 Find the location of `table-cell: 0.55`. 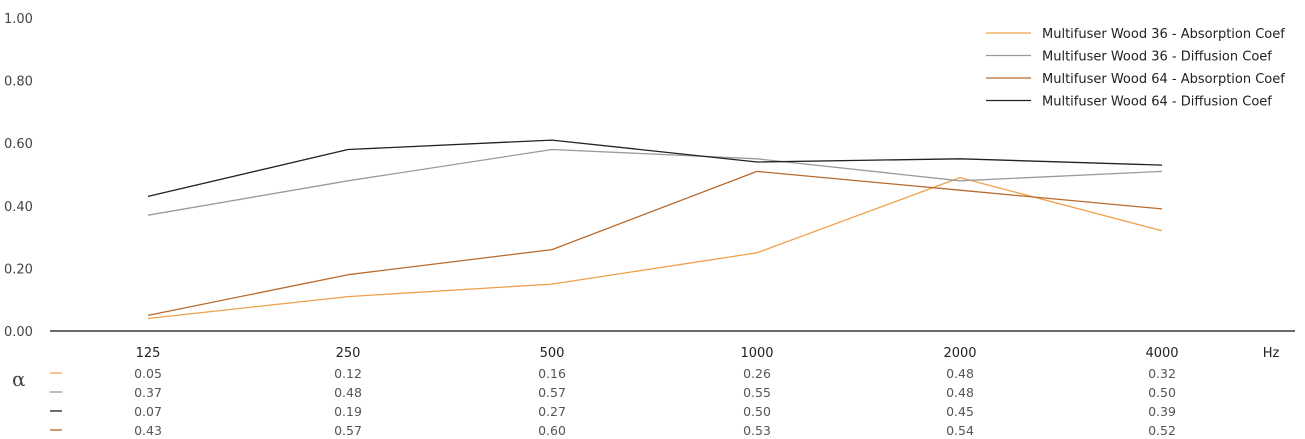

table-cell: 0.55 is located at coordinates (757, 392).